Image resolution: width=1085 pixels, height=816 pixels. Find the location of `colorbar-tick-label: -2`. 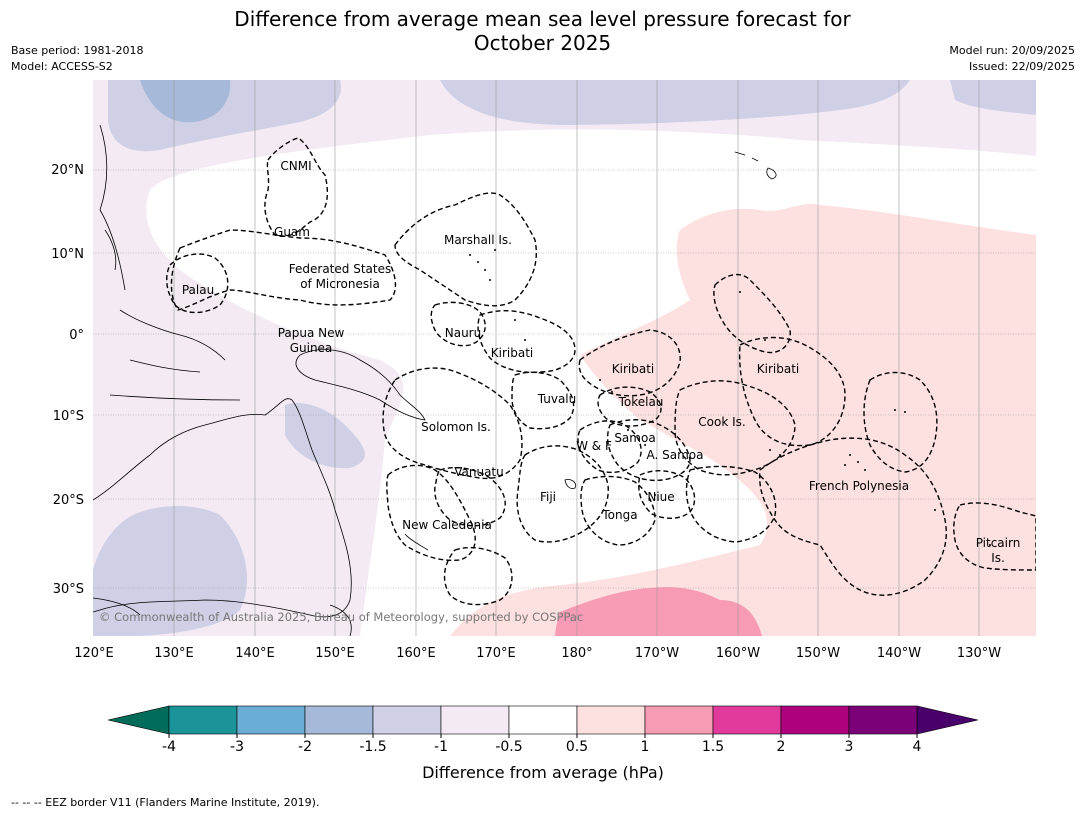

colorbar-tick-label: -2 is located at coordinates (305, 747).